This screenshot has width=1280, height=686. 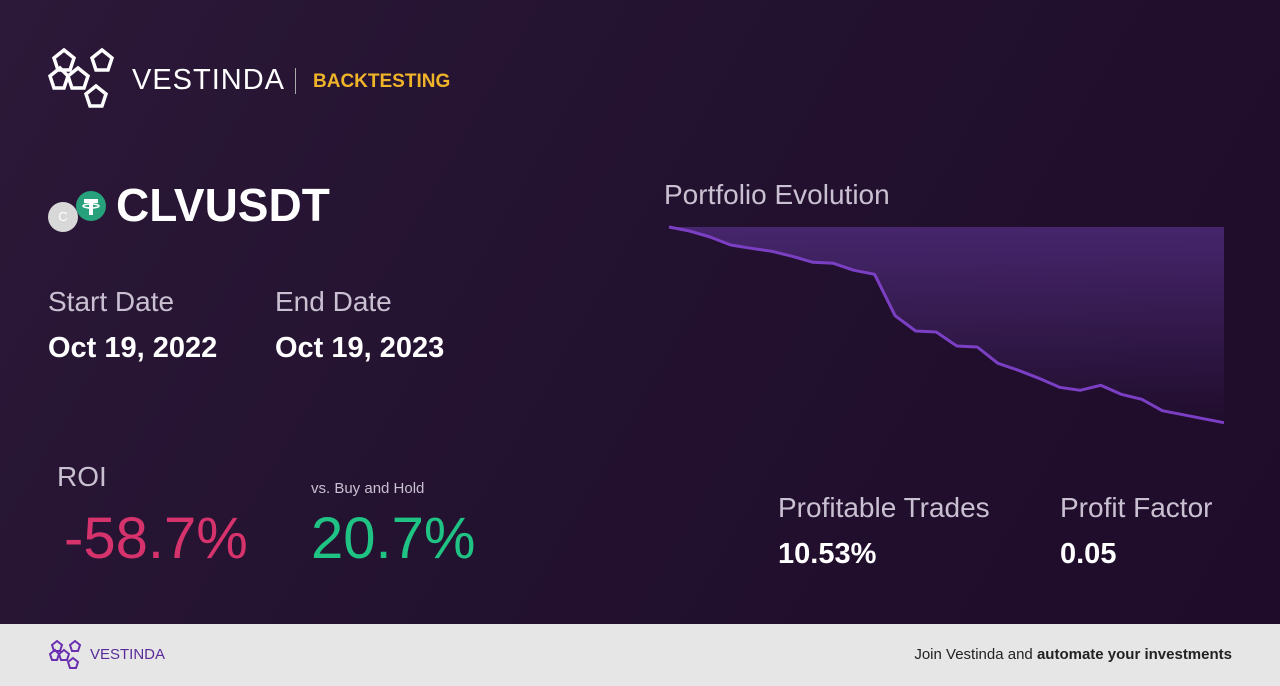 What do you see at coordinates (156, 538) in the screenshot?
I see `roi-value: -58.7%` at bounding box center [156, 538].